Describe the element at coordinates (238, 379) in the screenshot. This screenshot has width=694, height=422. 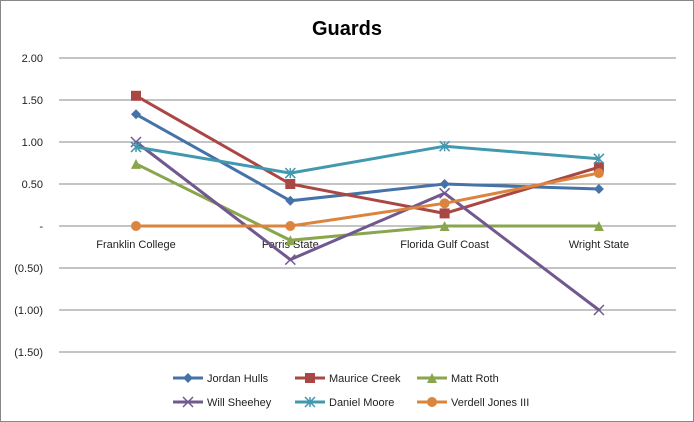
I see `legend-label: Jordan Hulls` at that location.